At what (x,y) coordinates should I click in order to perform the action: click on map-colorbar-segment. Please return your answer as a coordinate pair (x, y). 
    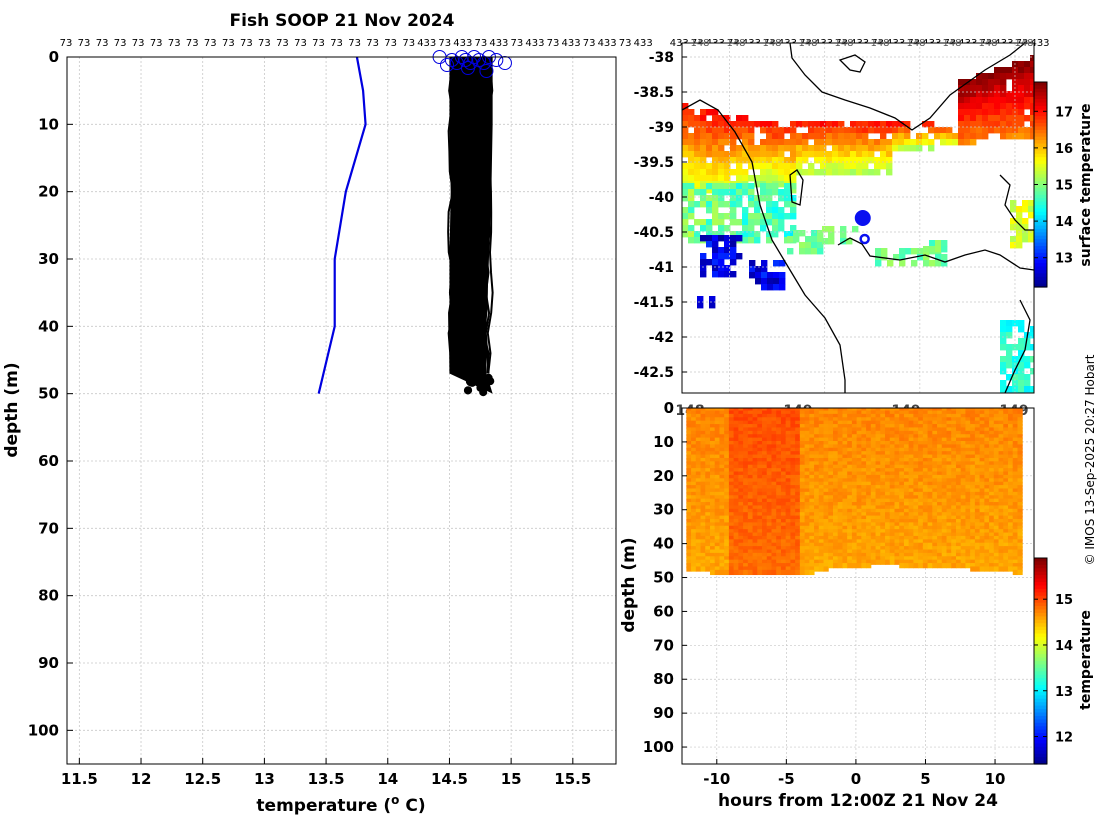
    Looking at the image, I should click on (1040, 104).